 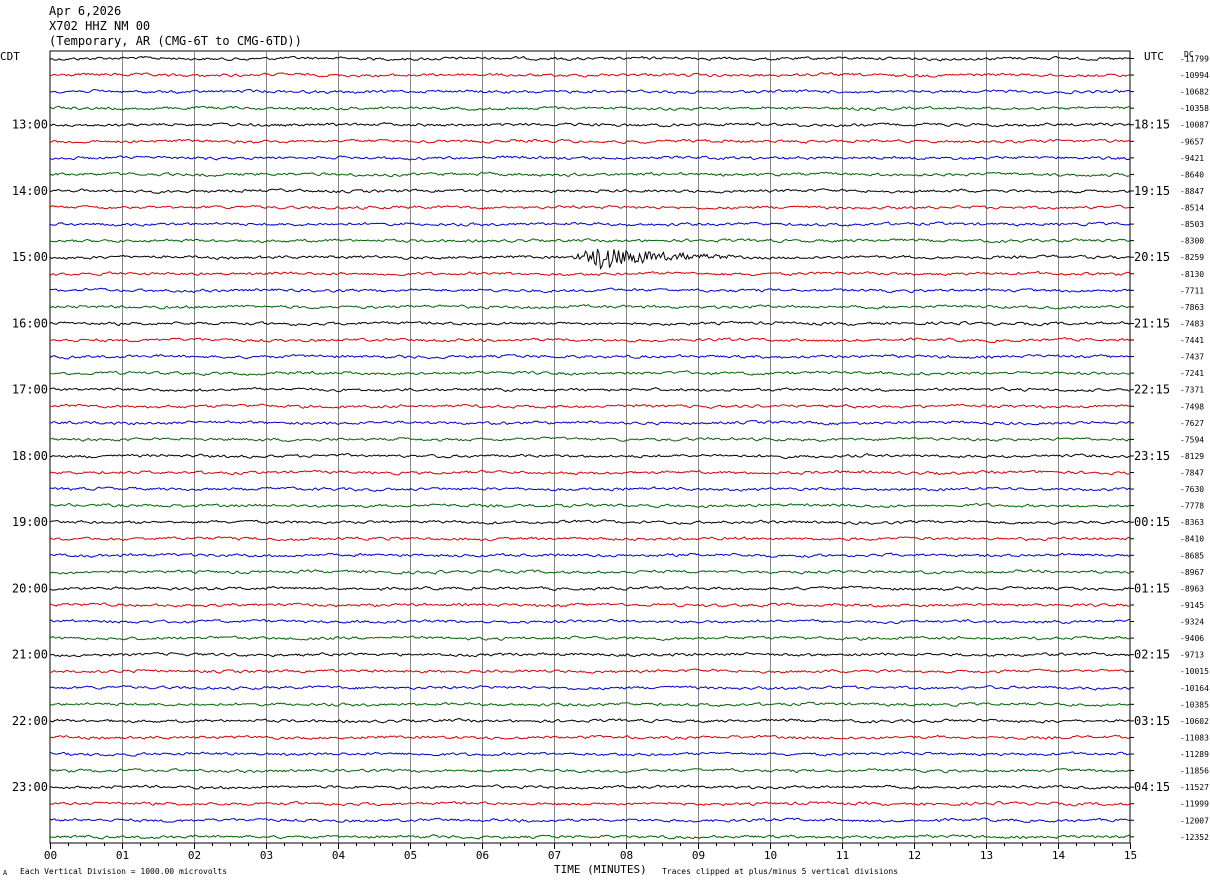 What do you see at coordinates (1192, 622) in the screenshot?
I see `dc-offset-label-34: -9324` at bounding box center [1192, 622].